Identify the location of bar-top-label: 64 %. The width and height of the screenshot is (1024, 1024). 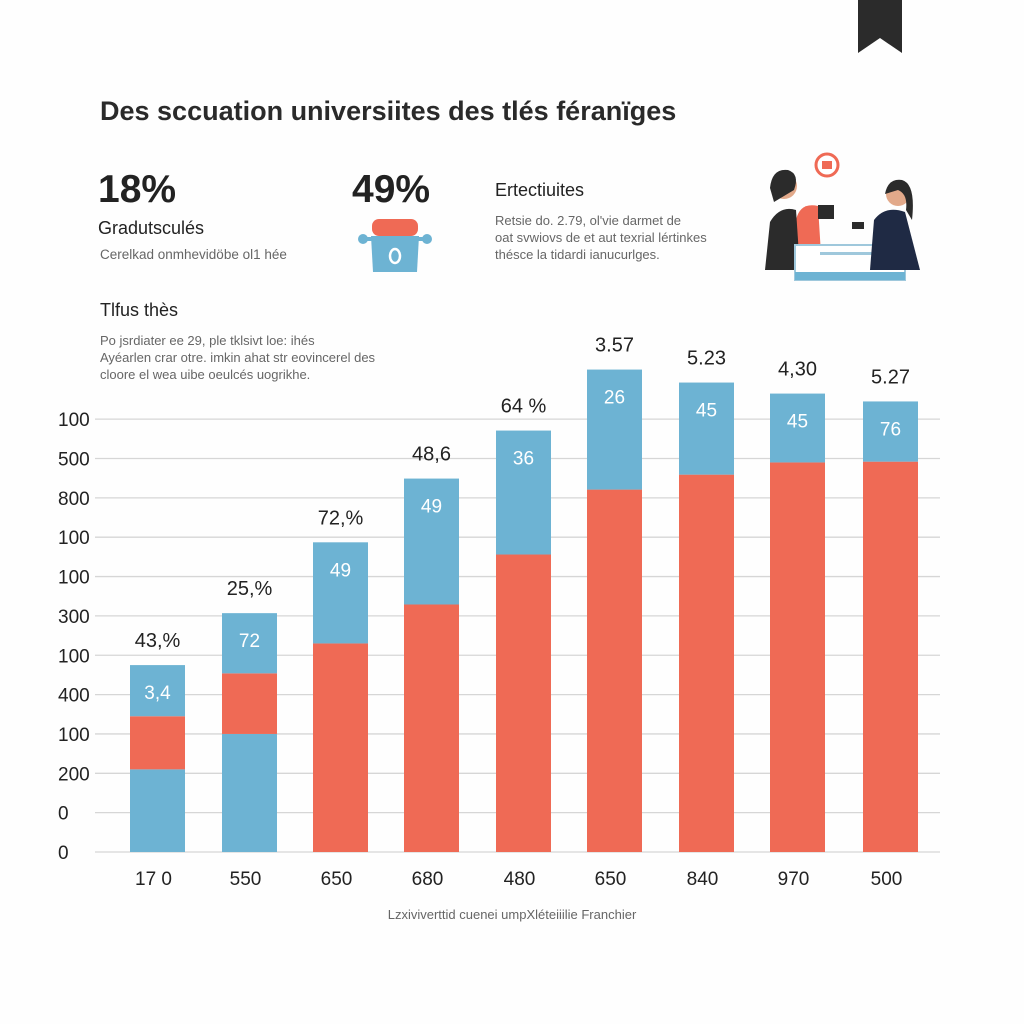
(524, 407).